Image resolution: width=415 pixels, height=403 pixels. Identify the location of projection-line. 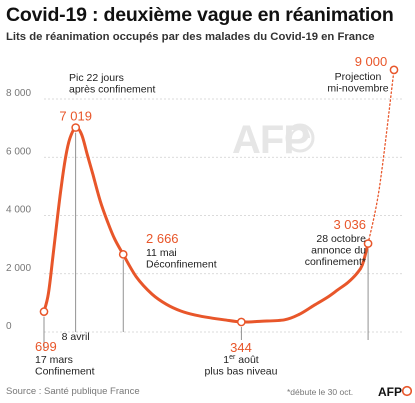
(381, 157).